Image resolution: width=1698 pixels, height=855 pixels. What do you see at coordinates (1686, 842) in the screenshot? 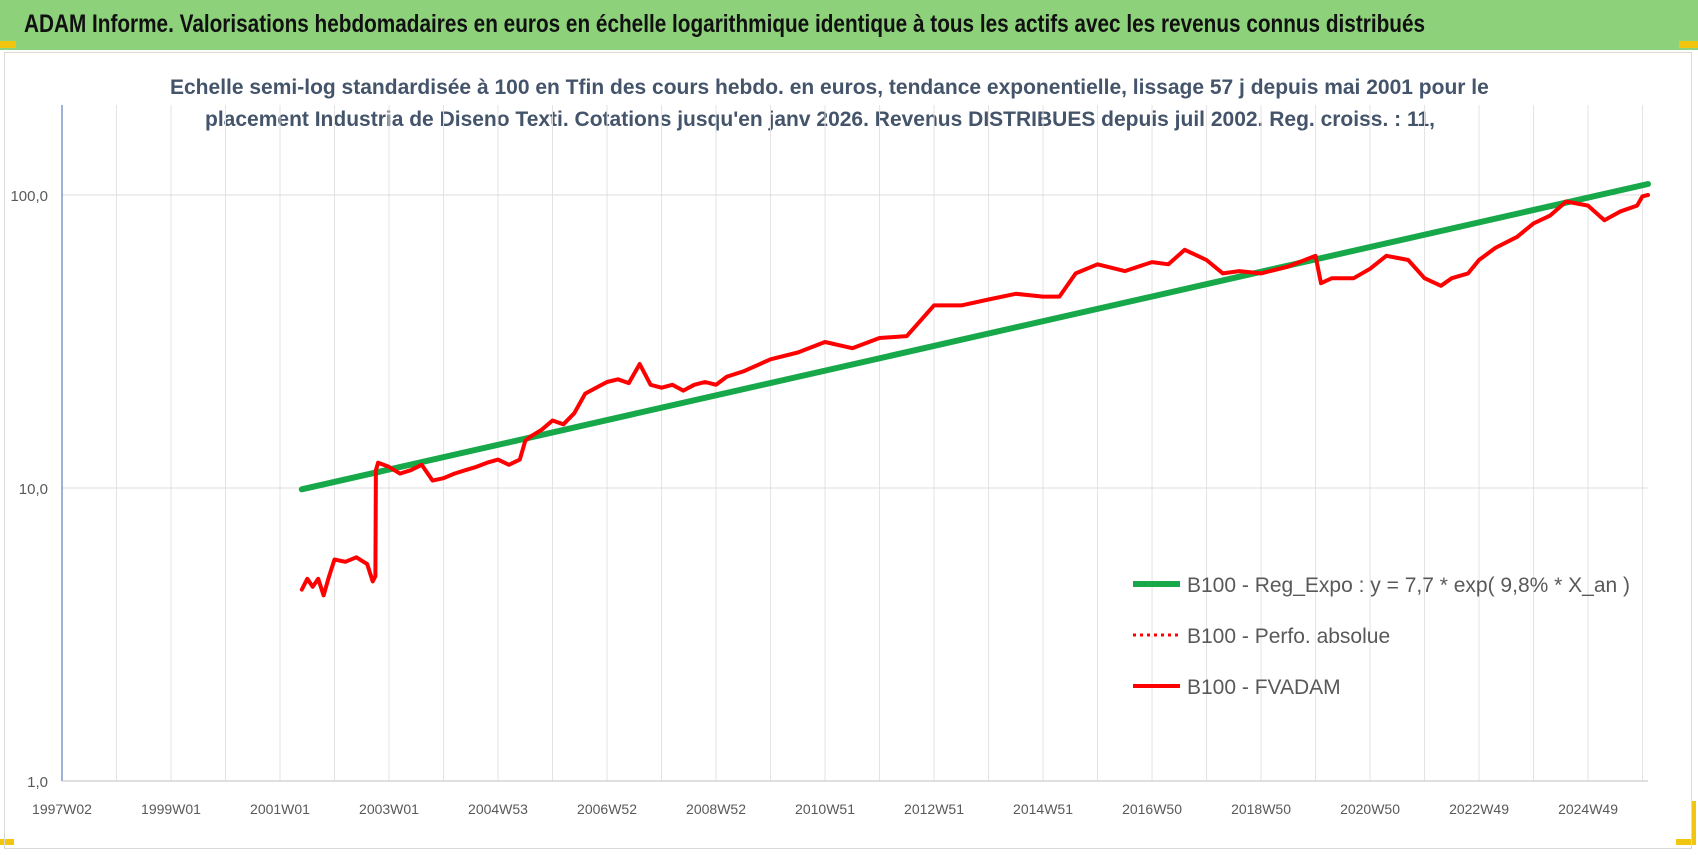
I see `corner-marker-bottom-right` at bounding box center [1686, 842].